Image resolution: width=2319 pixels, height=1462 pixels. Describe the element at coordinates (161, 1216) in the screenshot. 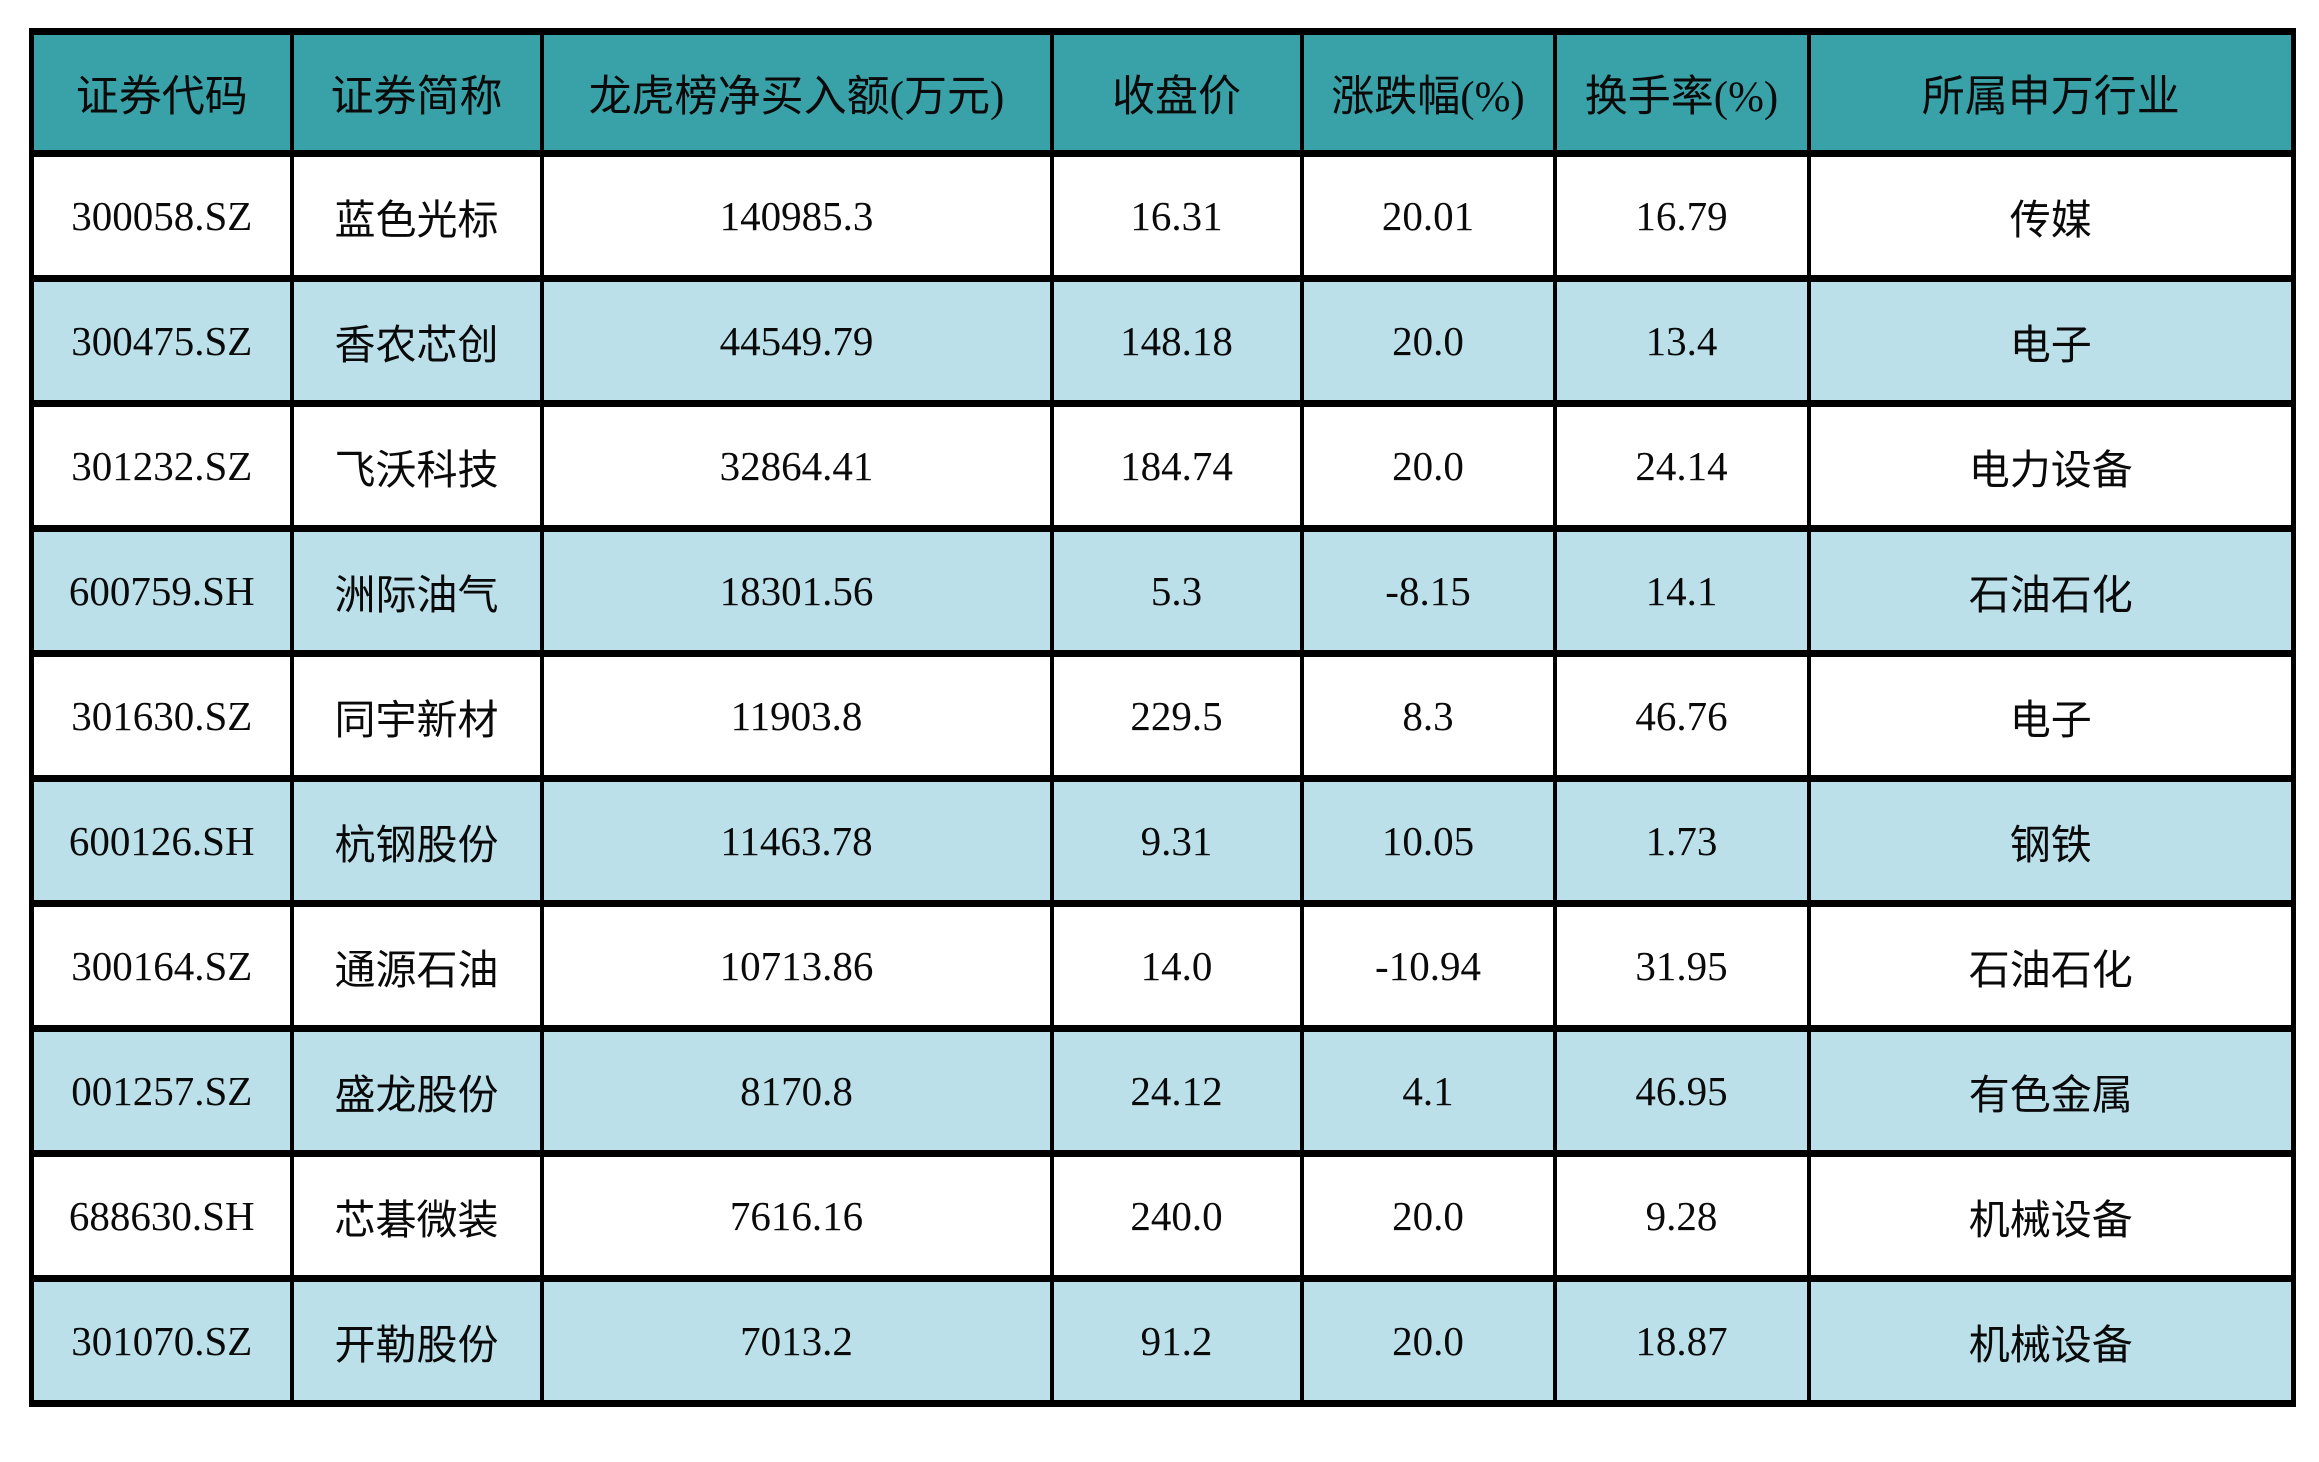

I see `table-cell: 688630.SH` at that location.